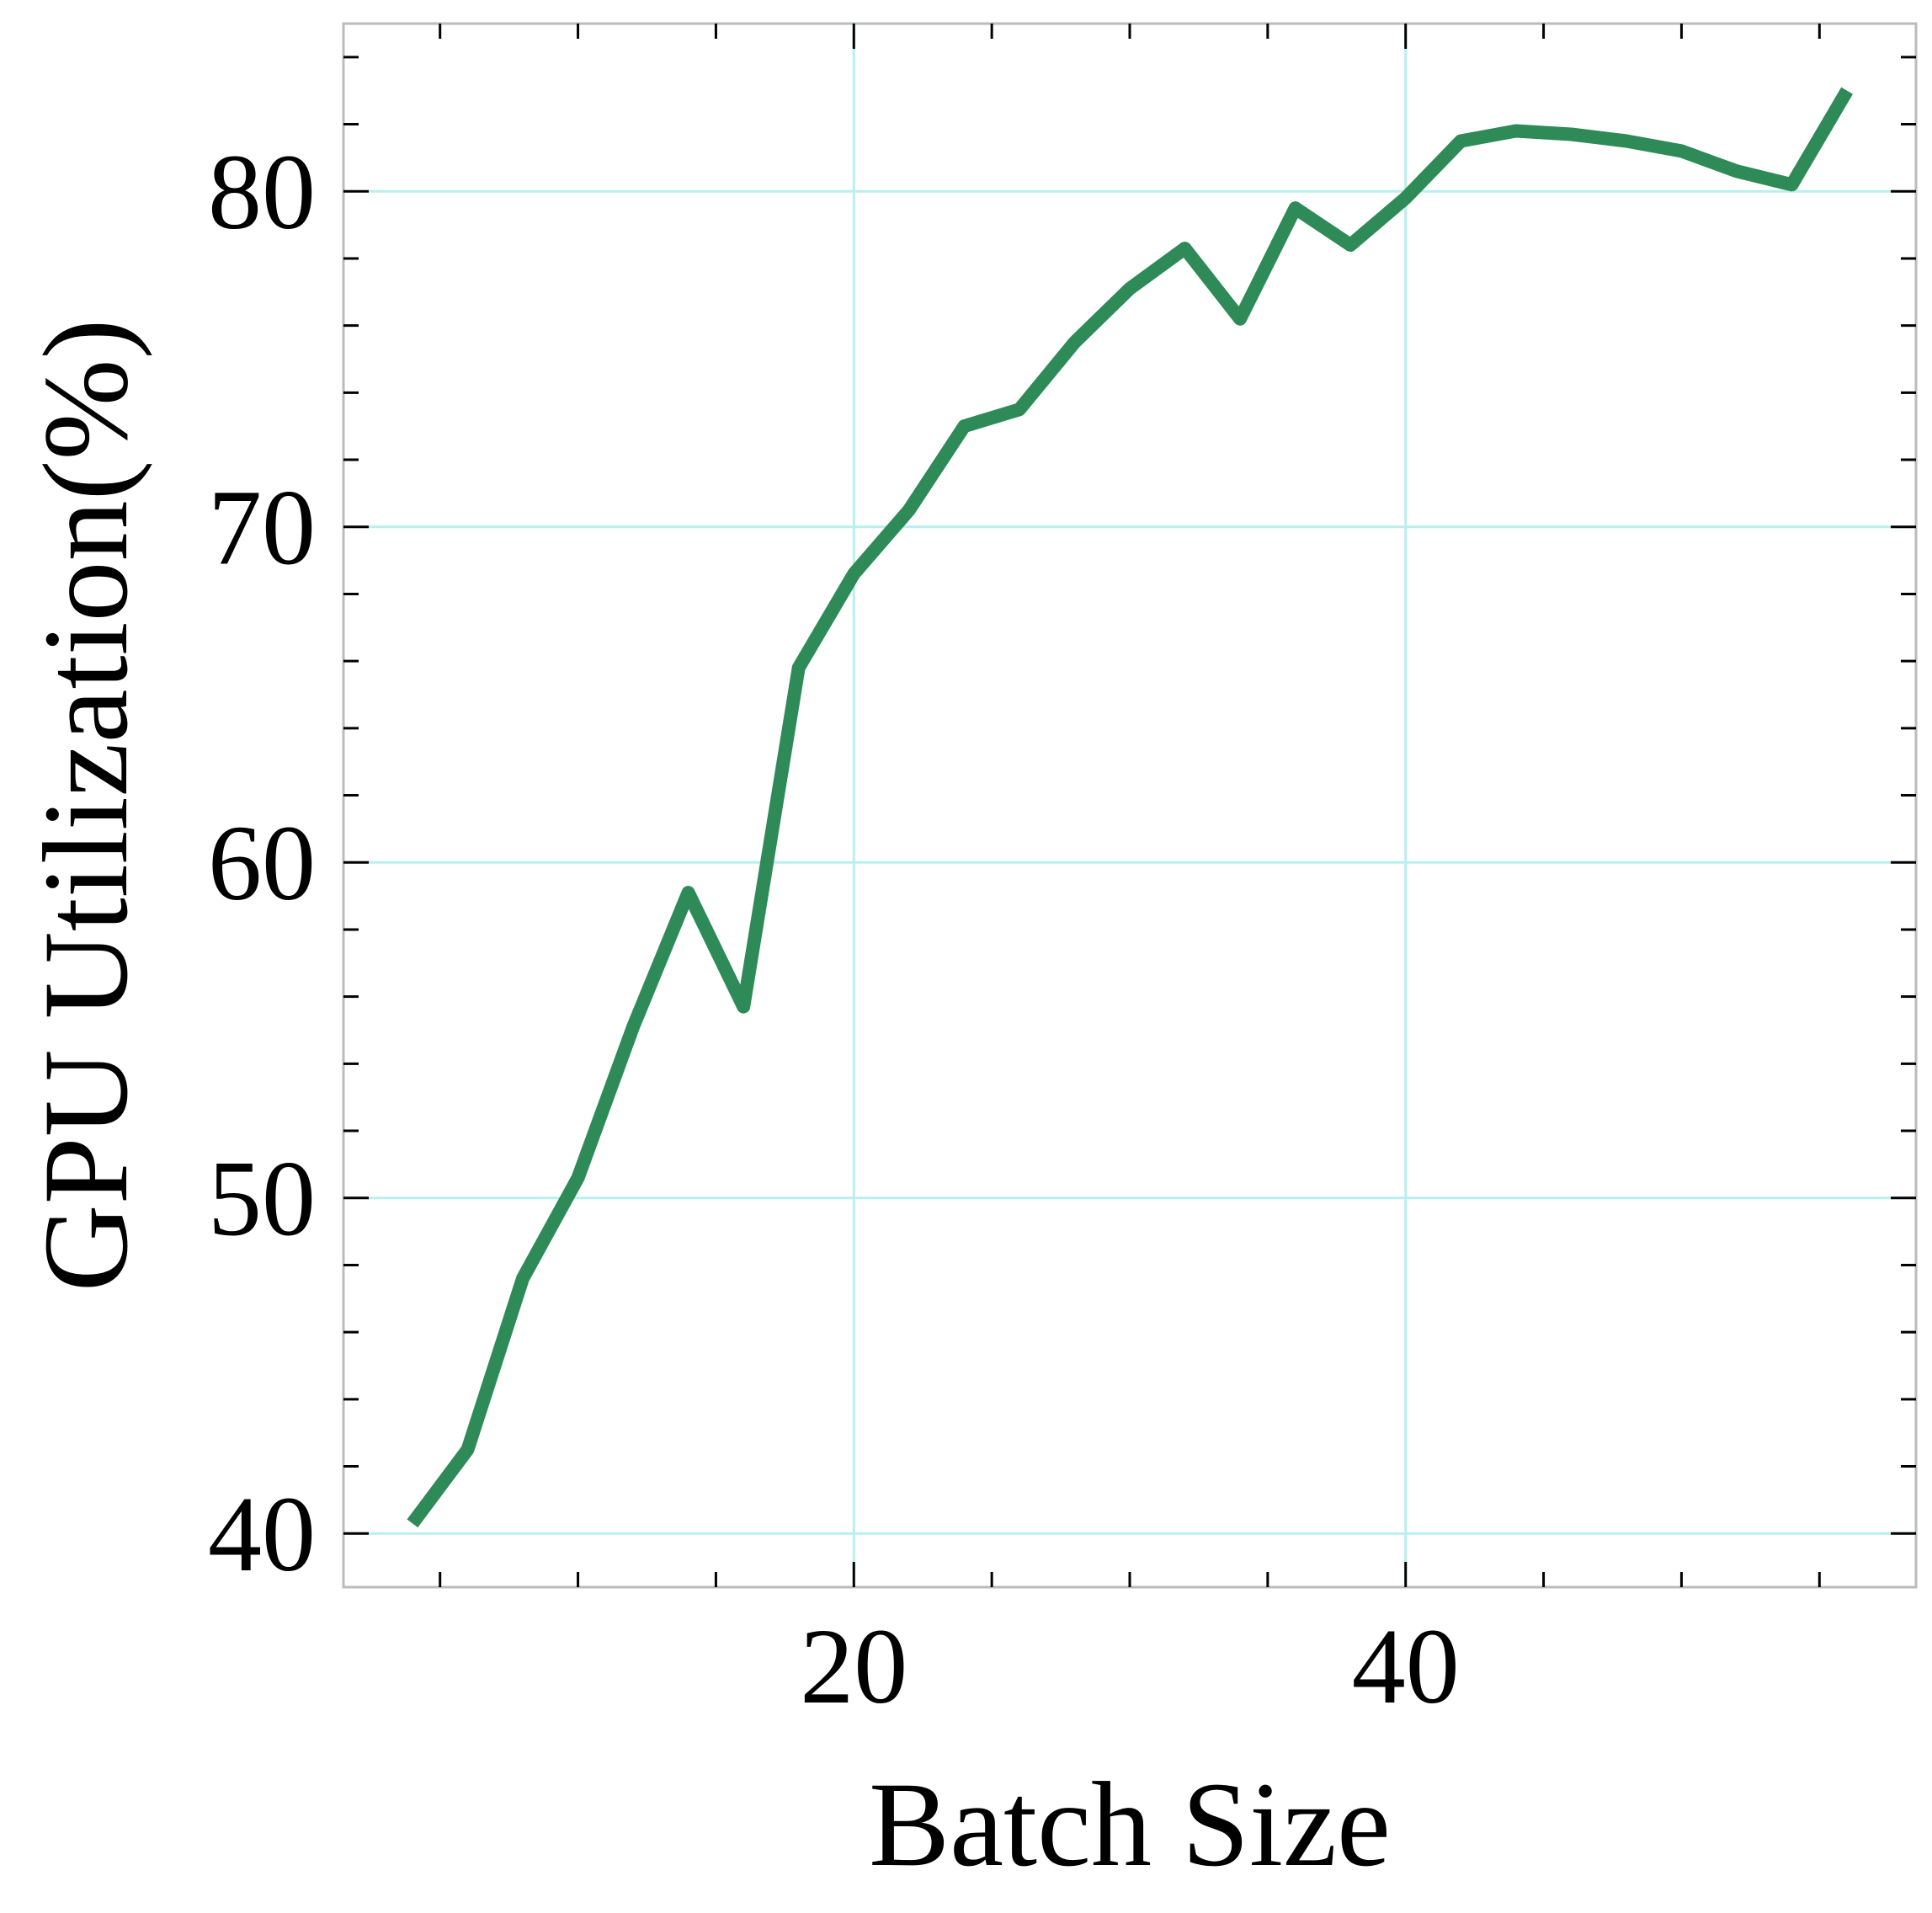  Describe the element at coordinates (262, 1534) in the screenshot. I see `y-tick-label: 40` at that location.